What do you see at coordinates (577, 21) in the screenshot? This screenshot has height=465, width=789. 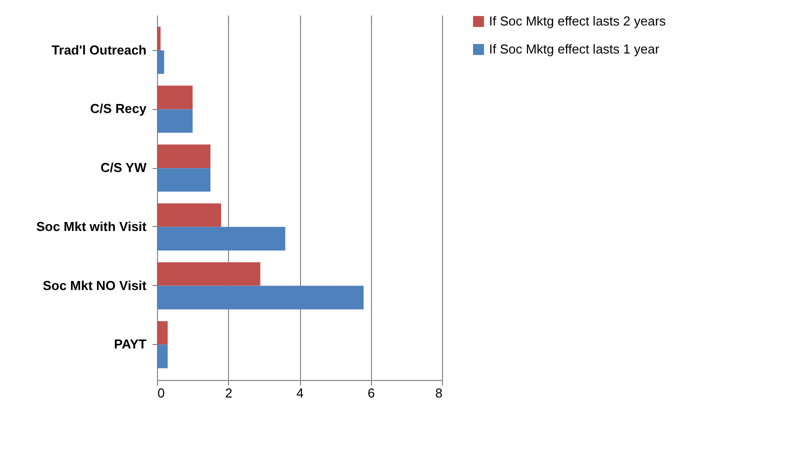 I see `legend-label: If Soc Mktg effect lasts 2 years` at bounding box center [577, 21].